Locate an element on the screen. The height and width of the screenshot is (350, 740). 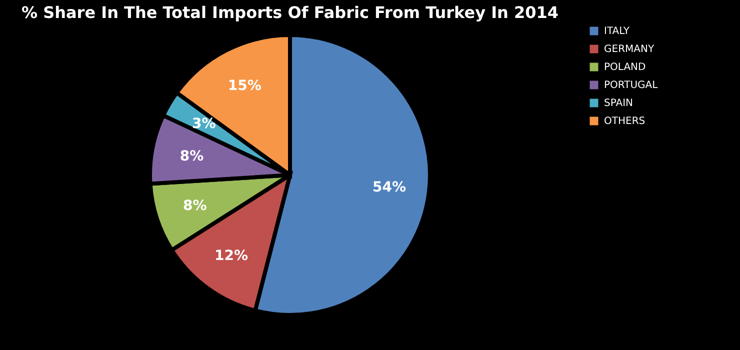
data-label: 12% is located at coordinates (231, 256).